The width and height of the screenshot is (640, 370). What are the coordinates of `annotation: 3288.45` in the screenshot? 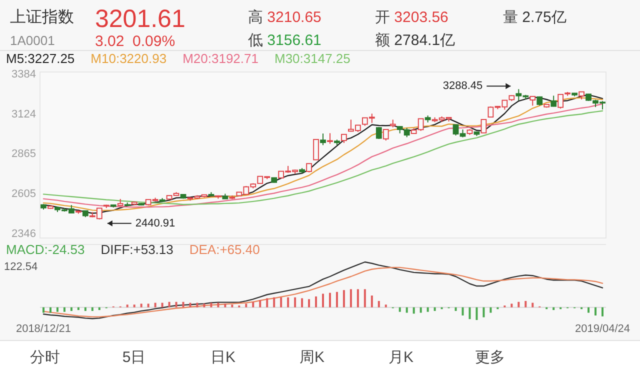 It's located at (462, 86).